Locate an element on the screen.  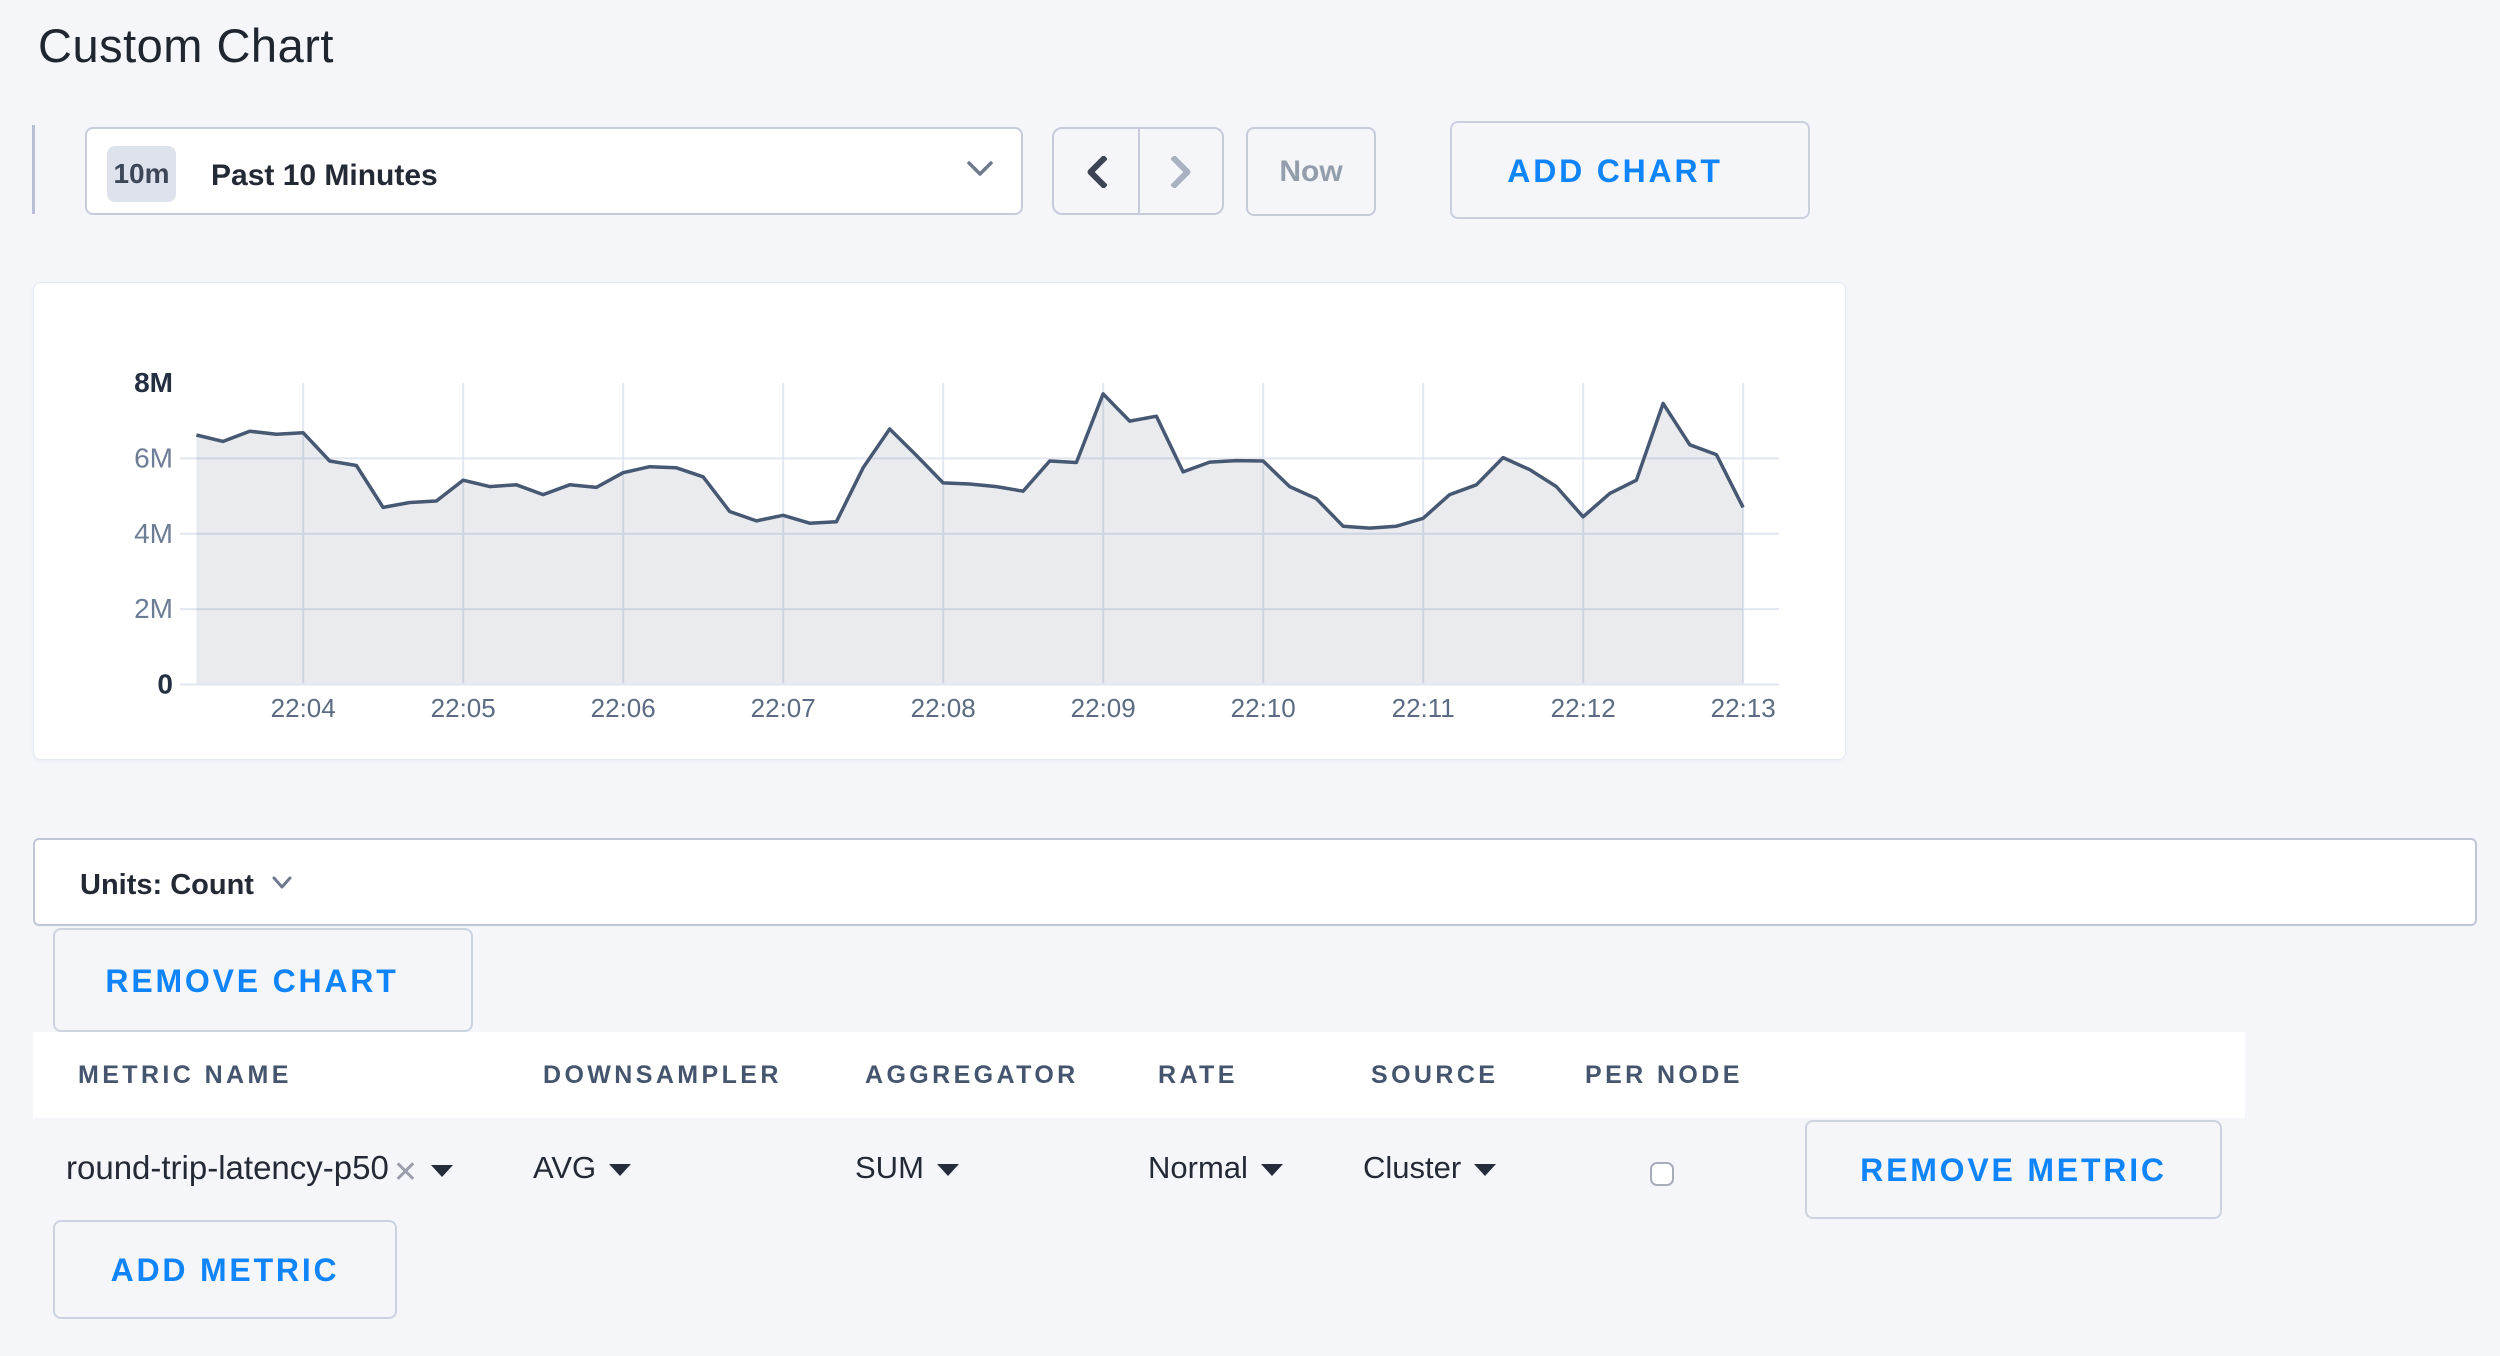
svg-text: 22:08 is located at coordinates (943, 708).